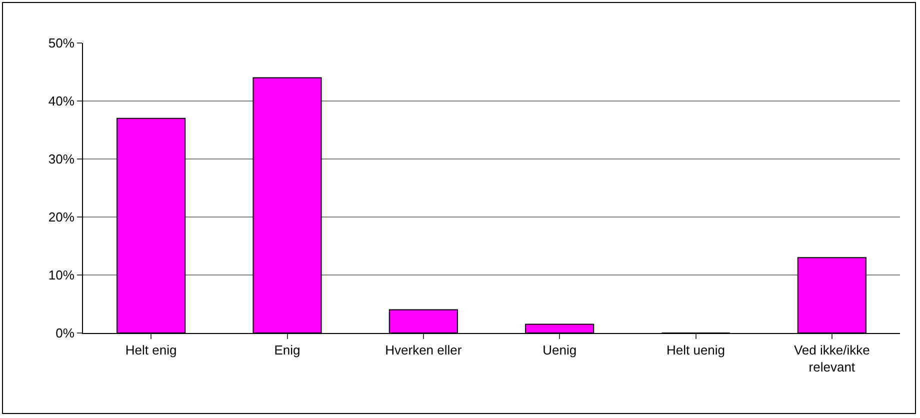 The image size is (920, 418). Describe the element at coordinates (832, 358) in the screenshot. I see `x-tick-label: Ved ikke/ikke relevant` at that location.